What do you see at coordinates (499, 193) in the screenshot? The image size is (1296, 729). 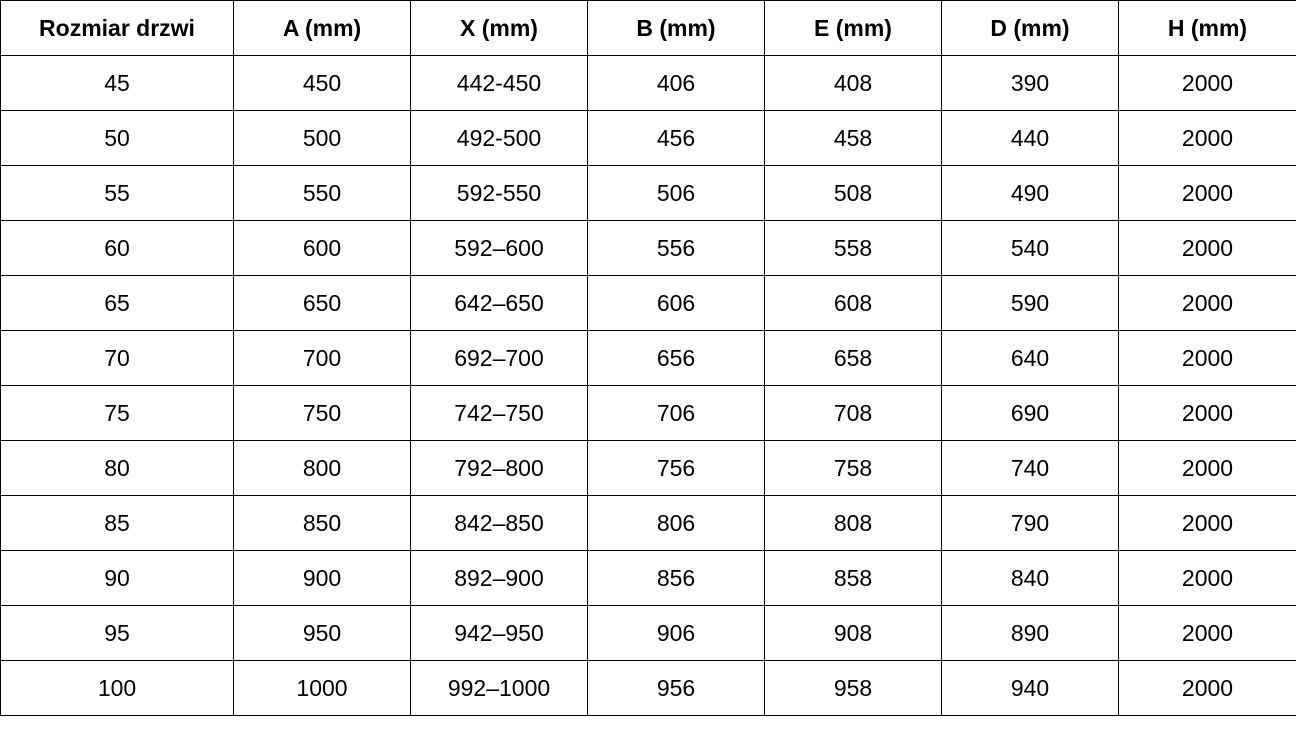 I see `table-cell: 592-550` at bounding box center [499, 193].